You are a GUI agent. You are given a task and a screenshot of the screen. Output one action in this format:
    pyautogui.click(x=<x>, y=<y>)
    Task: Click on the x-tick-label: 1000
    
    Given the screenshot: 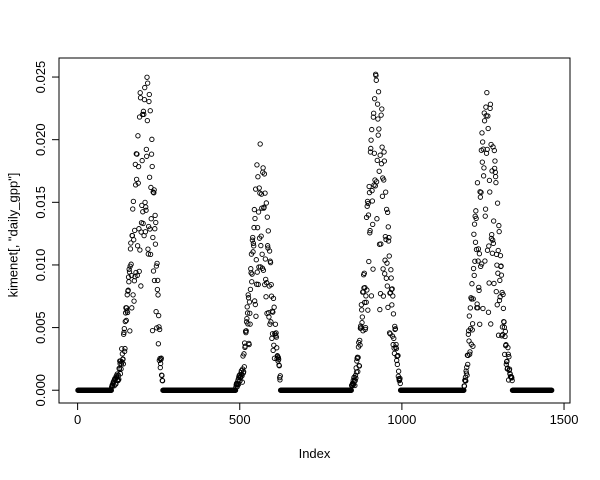 What is the action you would take?
    pyautogui.click(x=401, y=419)
    